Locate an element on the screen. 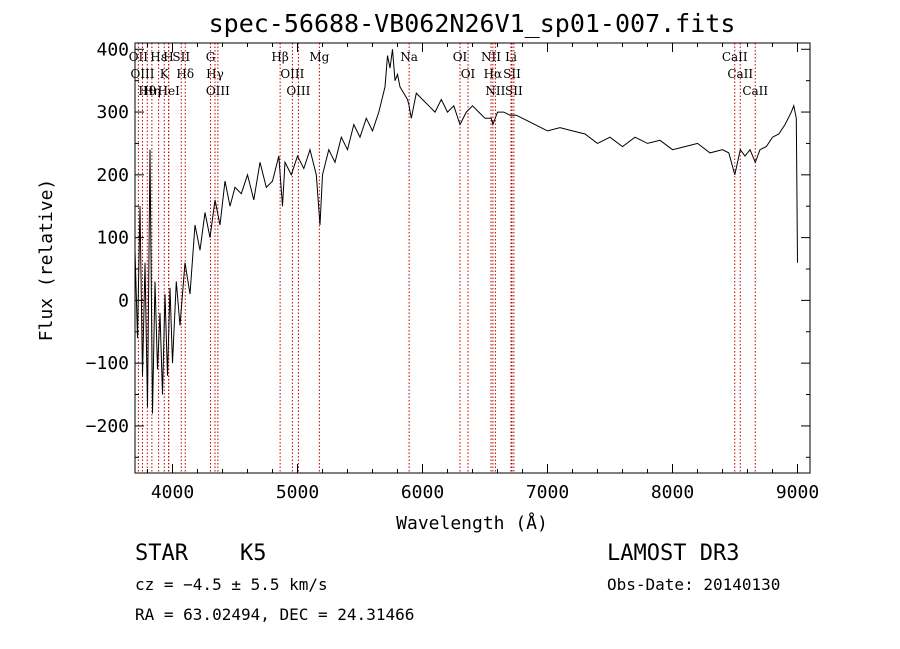 Image resolution: width=900 pixels, height=649 pixels. survey-name: LAMOST DR3 is located at coordinates (673, 553).